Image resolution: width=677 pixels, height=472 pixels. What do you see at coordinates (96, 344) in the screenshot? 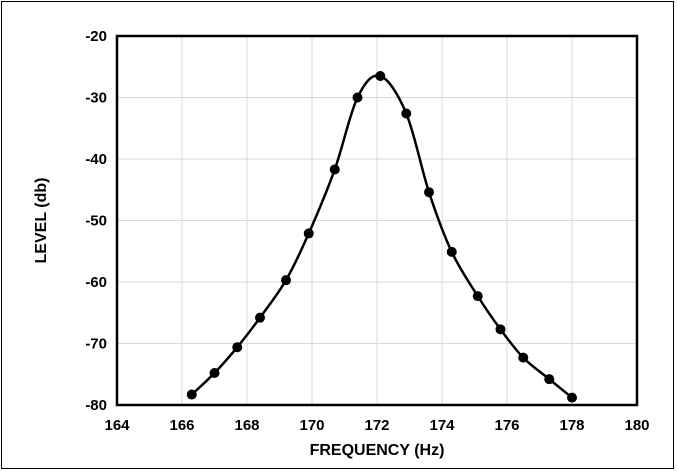
I see `y-tick-label: -70` at bounding box center [96, 344].